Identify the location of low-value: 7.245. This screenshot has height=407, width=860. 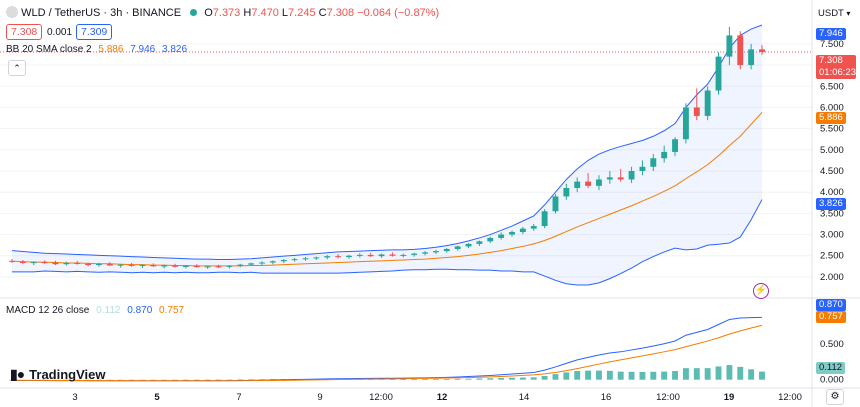
(302, 13).